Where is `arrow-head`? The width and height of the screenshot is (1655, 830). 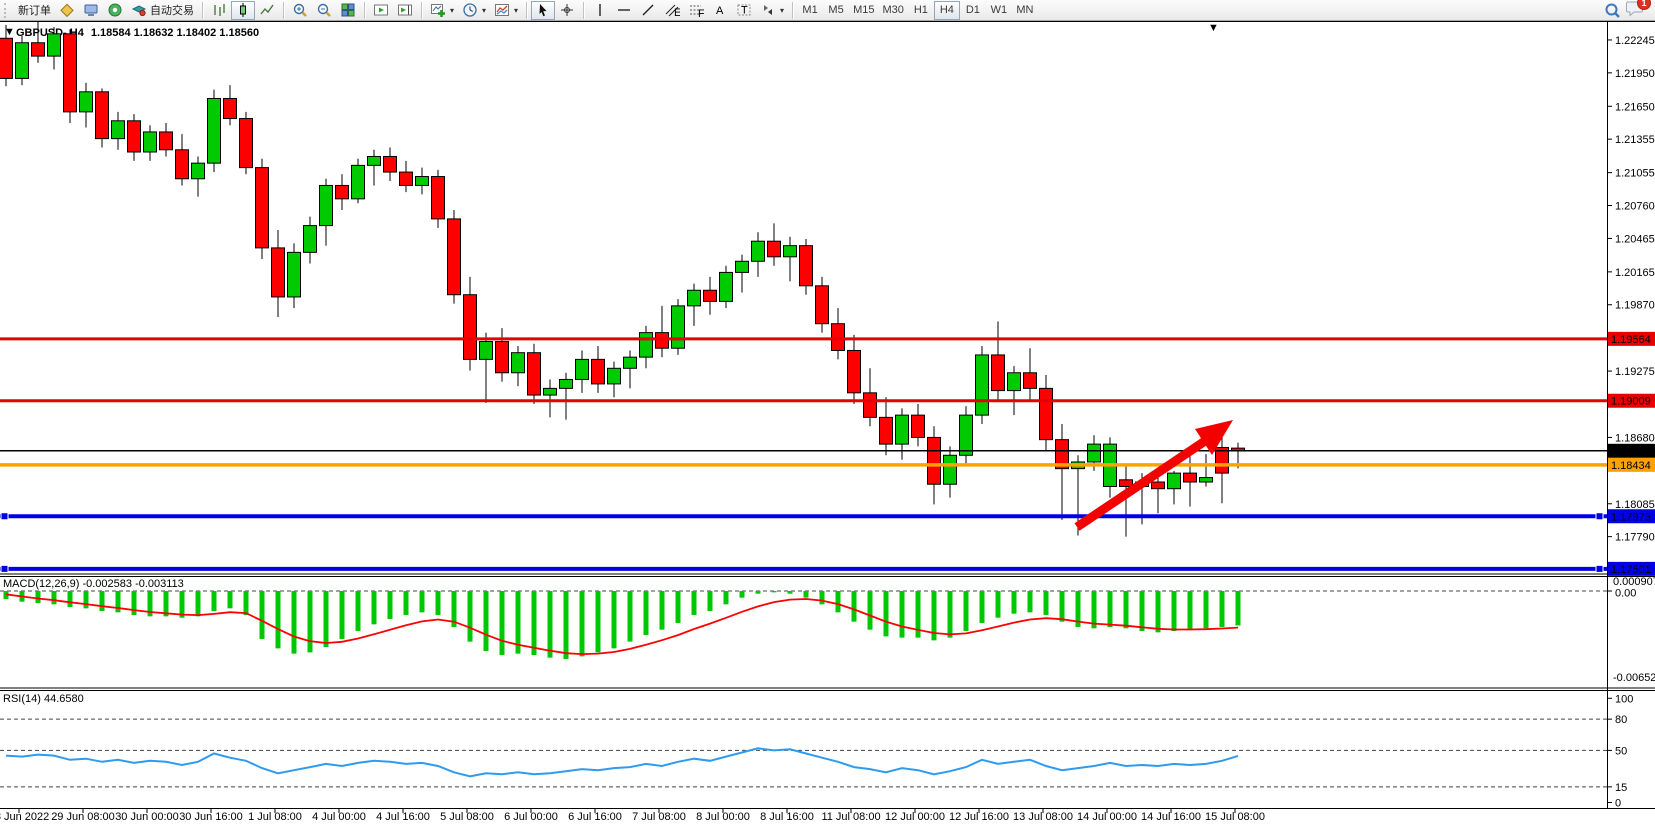 arrow-head is located at coordinates (1214, 437).